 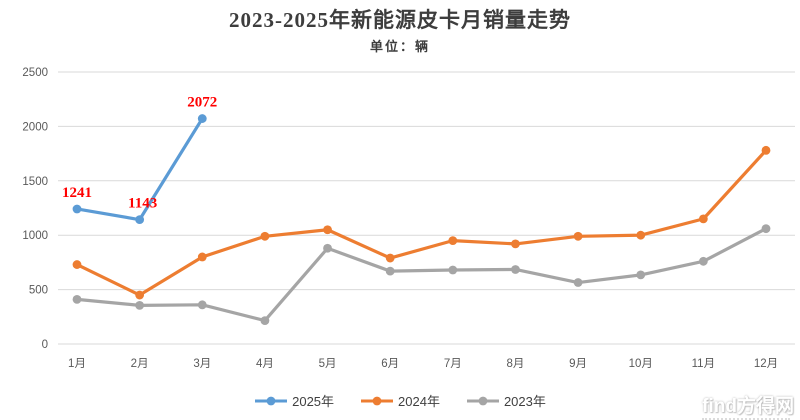 I want to click on x-tick-label: 2月, so click(x=140, y=364).